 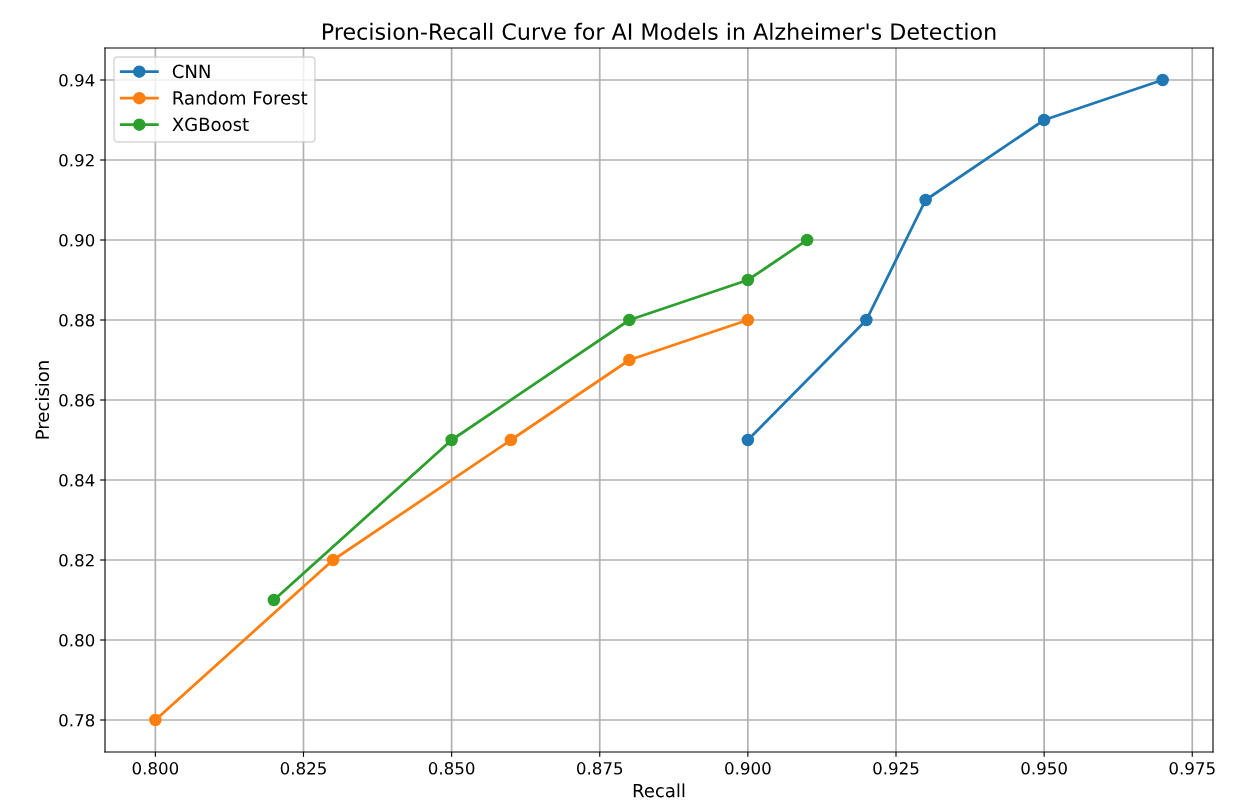 I want to click on y-tick-label: 0.92, so click(x=76, y=160).